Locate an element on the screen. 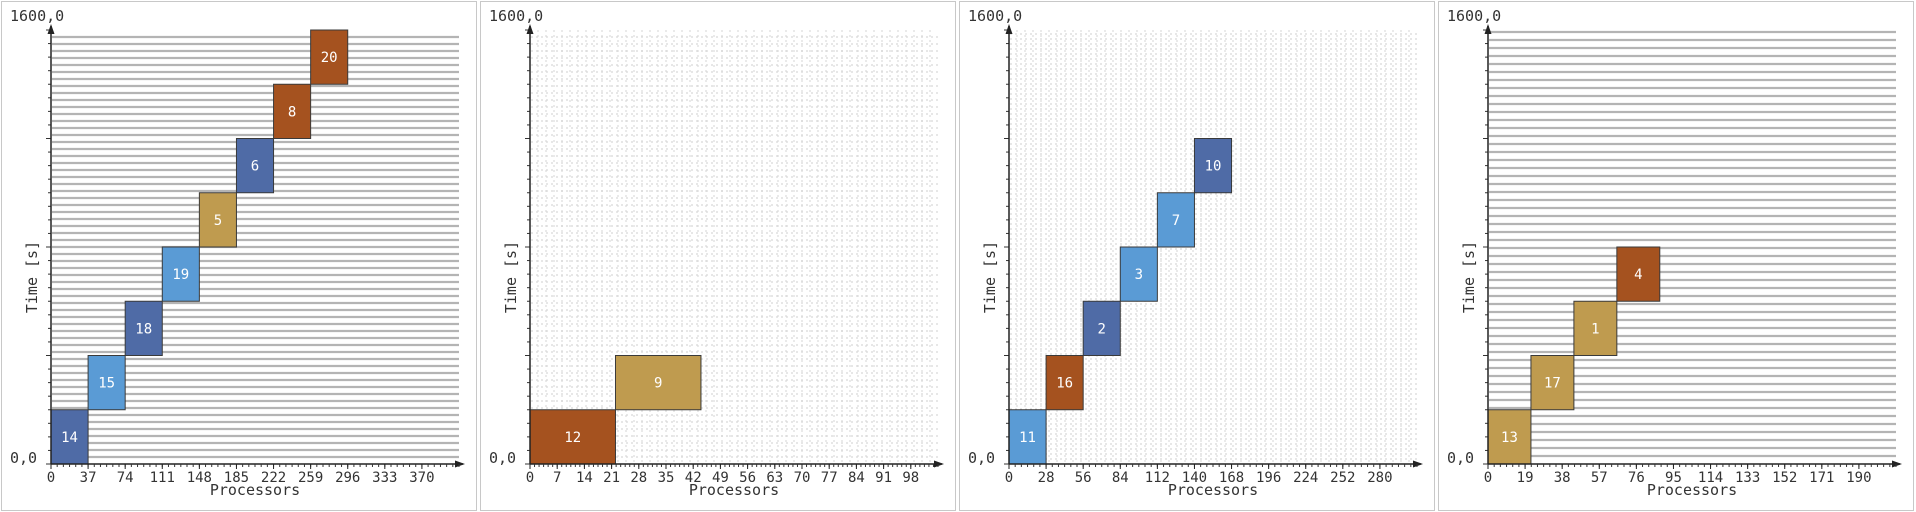  x-tick-label: 35 is located at coordinates (666, 478).